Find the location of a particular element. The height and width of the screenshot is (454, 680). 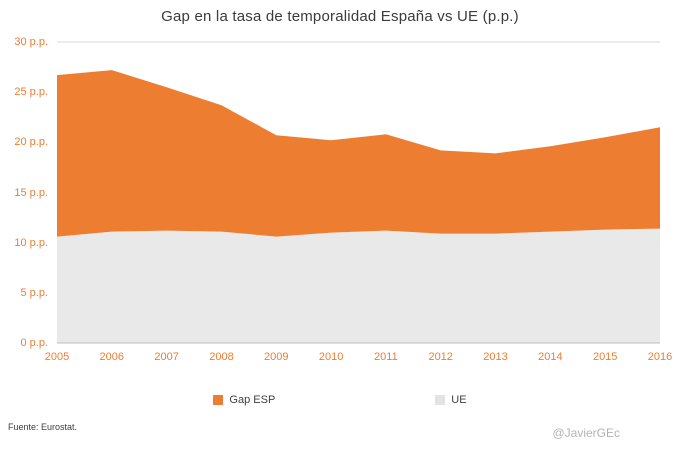

x-axis-tick-label: 2015 is located at coordinates (605, 357).